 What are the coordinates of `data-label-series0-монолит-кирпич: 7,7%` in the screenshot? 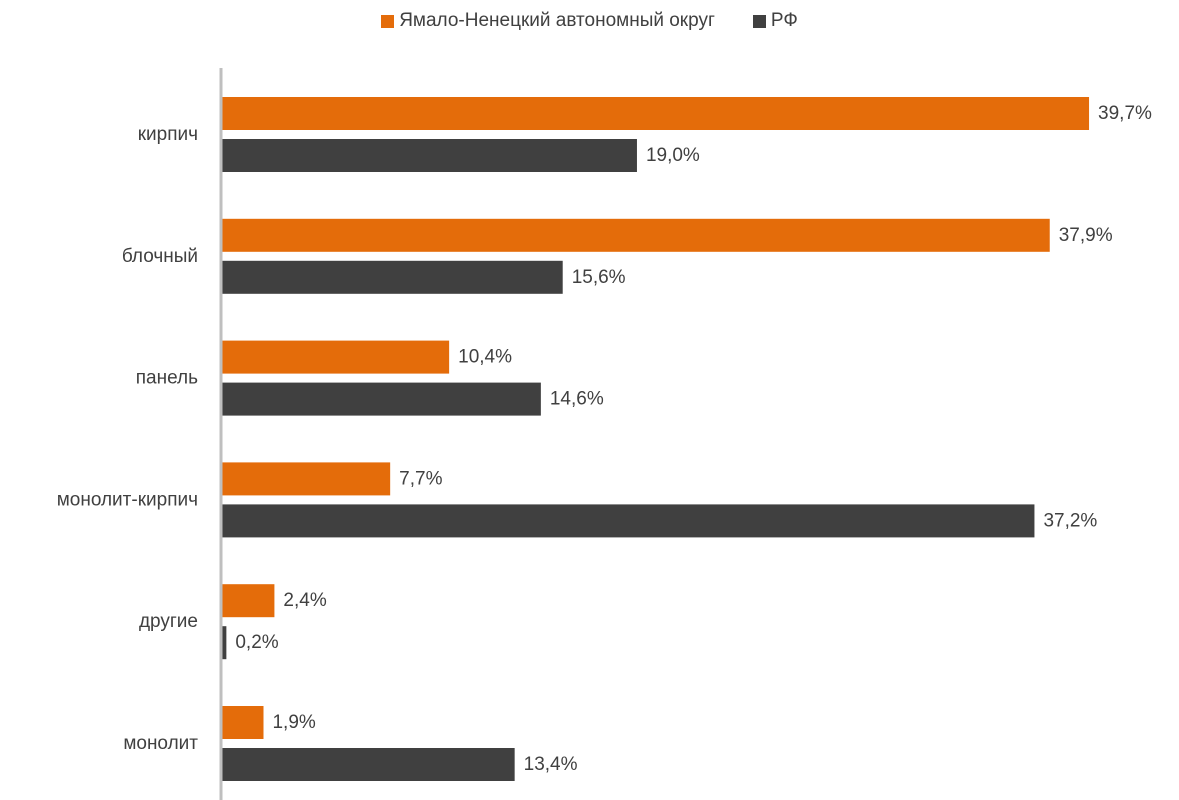 It's located at (420, 478).